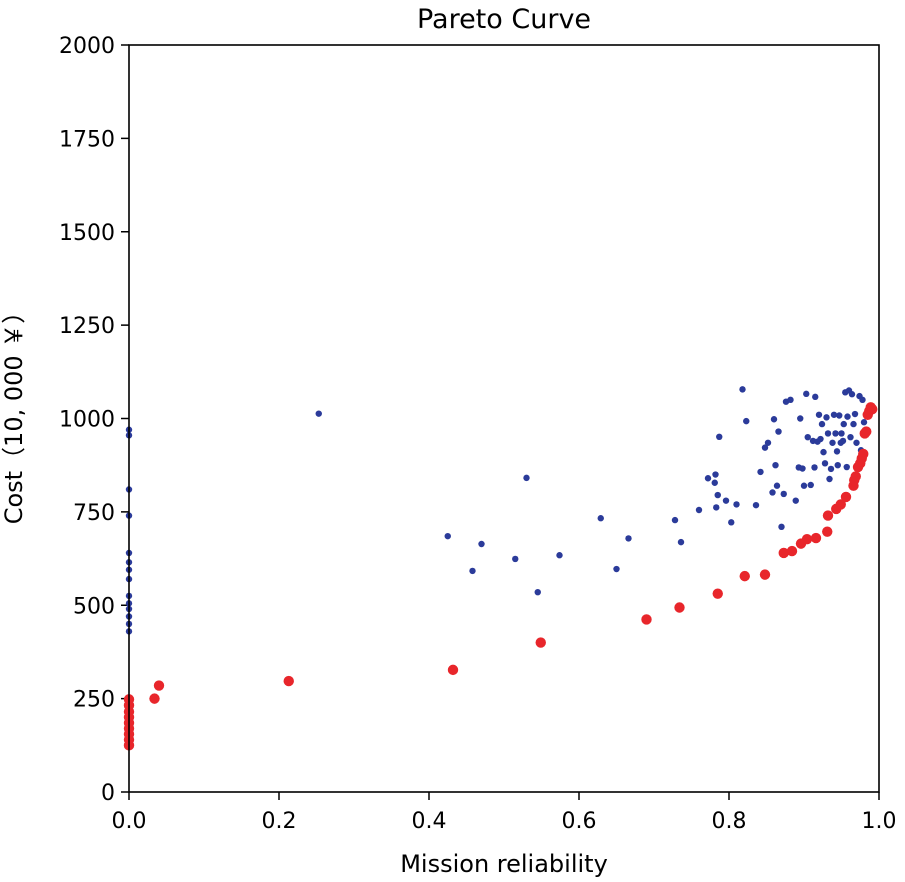  I want to click on y-tick-label: 500, so click(94, 606).